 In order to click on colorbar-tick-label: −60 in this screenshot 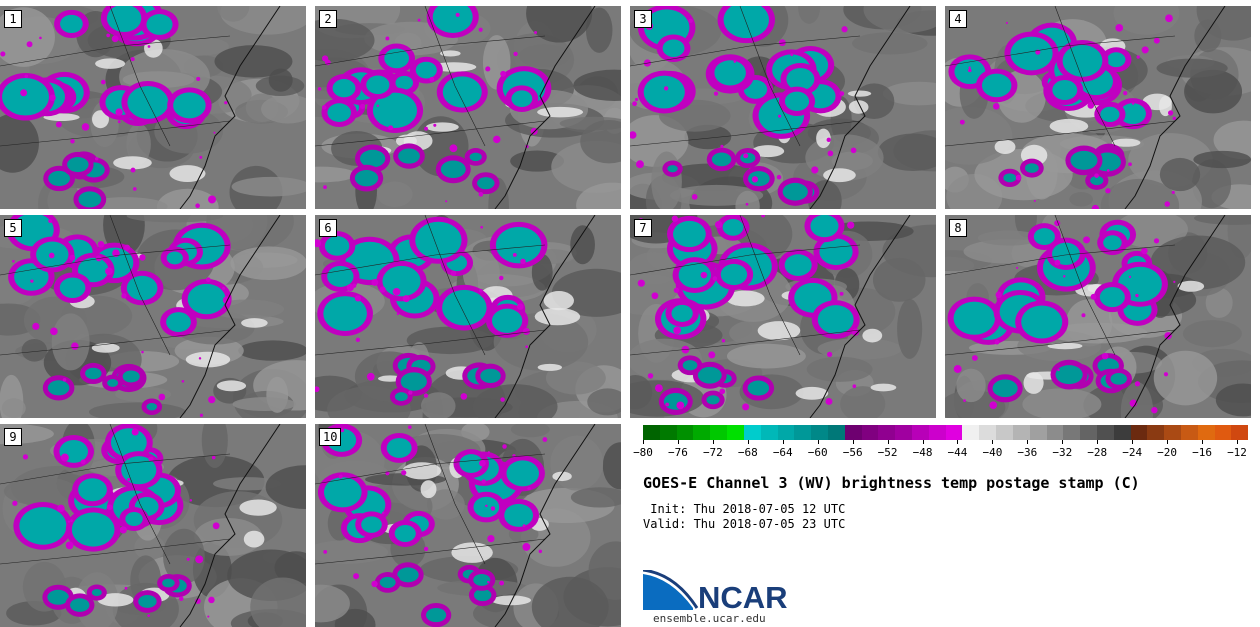, I will do `click(817, 452)`.